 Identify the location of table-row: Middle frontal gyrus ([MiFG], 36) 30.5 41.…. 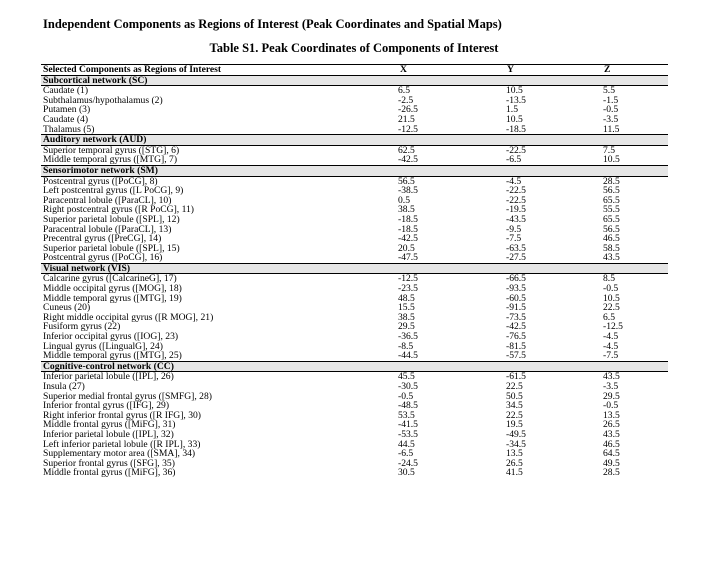
(354, 473).